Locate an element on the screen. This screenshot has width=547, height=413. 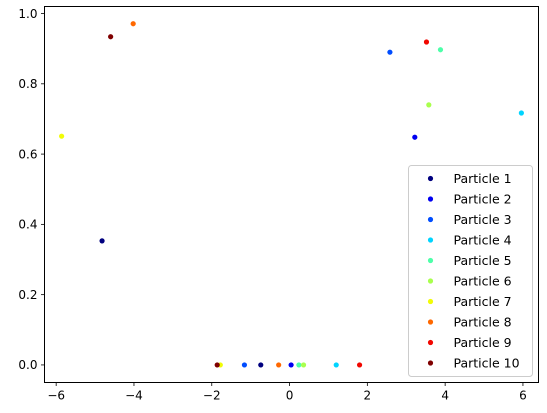
y-axis: 0.0 0.2 0.4 0.6 0.8 1.0 is located at coordinates (31, 189).